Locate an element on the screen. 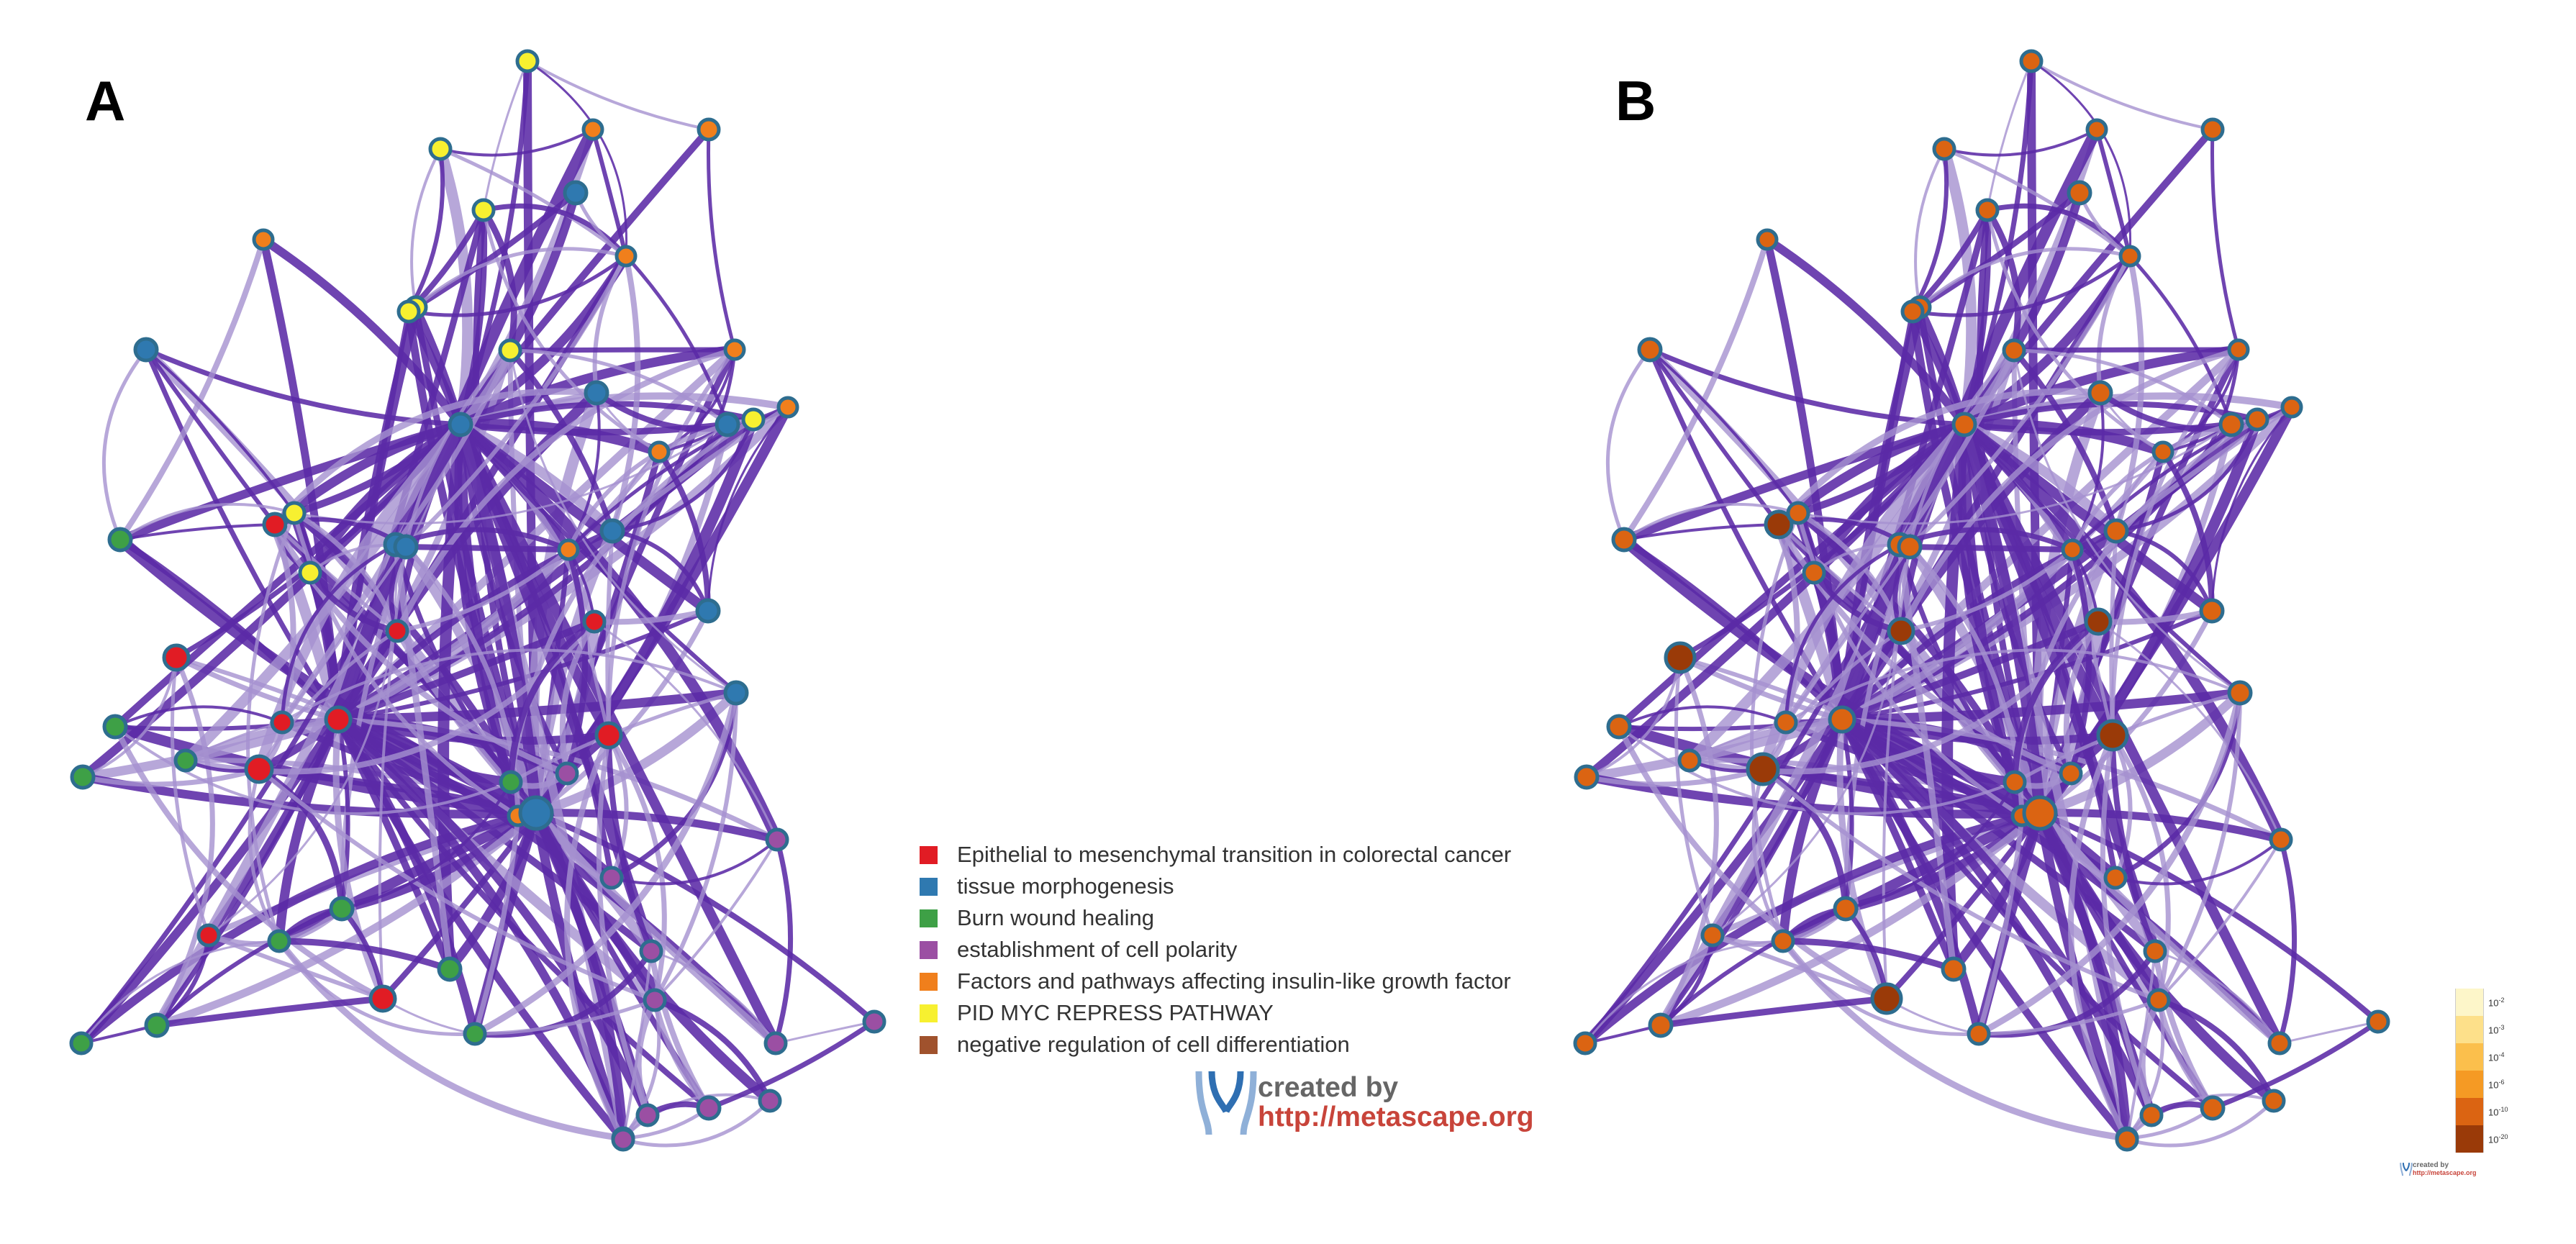  credit-created-by: created by is located at coordinates (1328, 1087).